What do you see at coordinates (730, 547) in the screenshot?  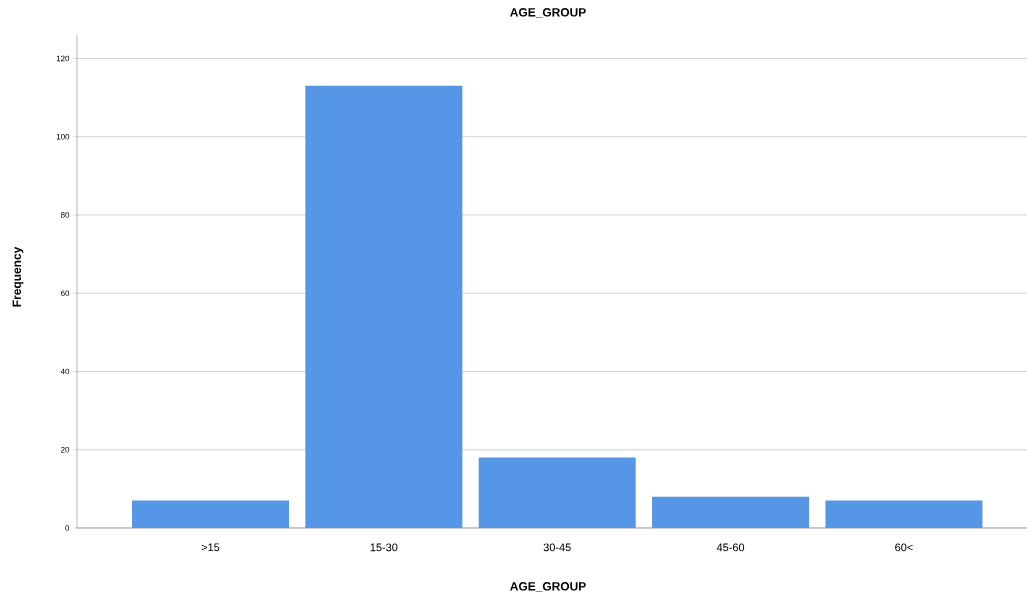 I see `x-tick-label: 45-60` at bounding box center [730, 547].